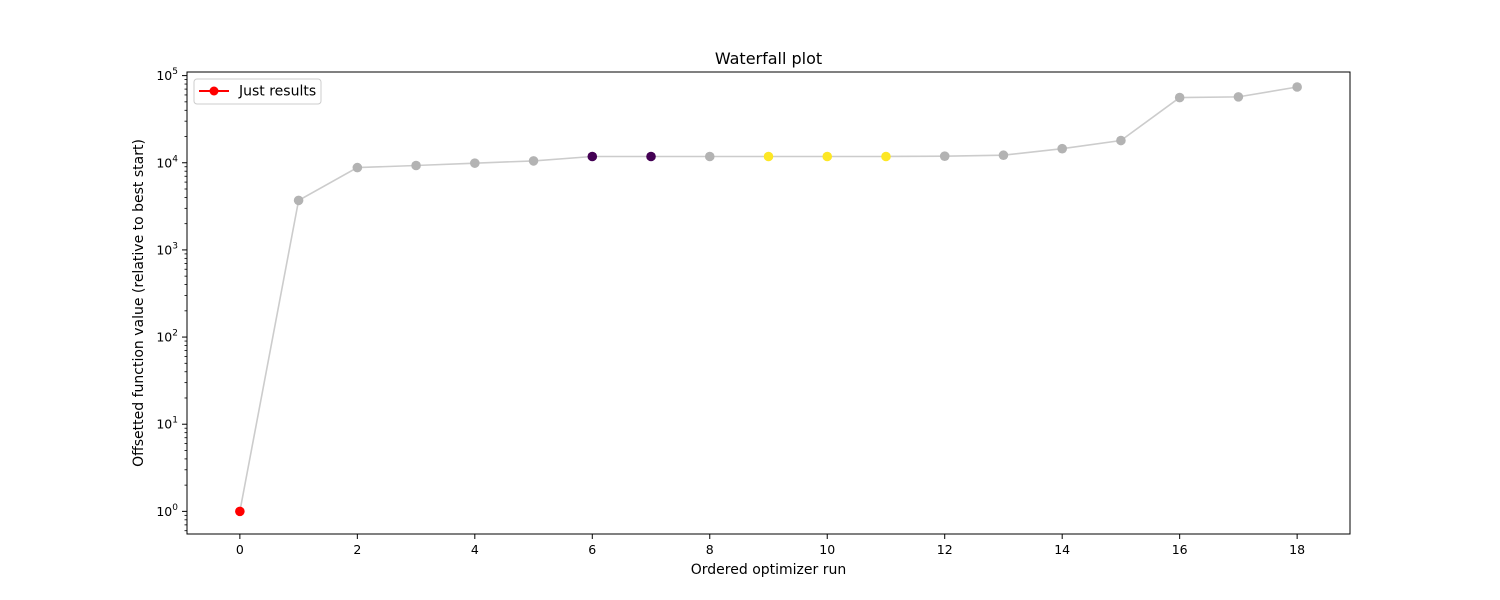 The image size is (1500, 600). Describe the element at coordinates (710, 549) in the screenshot. I see `x-tick-label: 8` at that location.